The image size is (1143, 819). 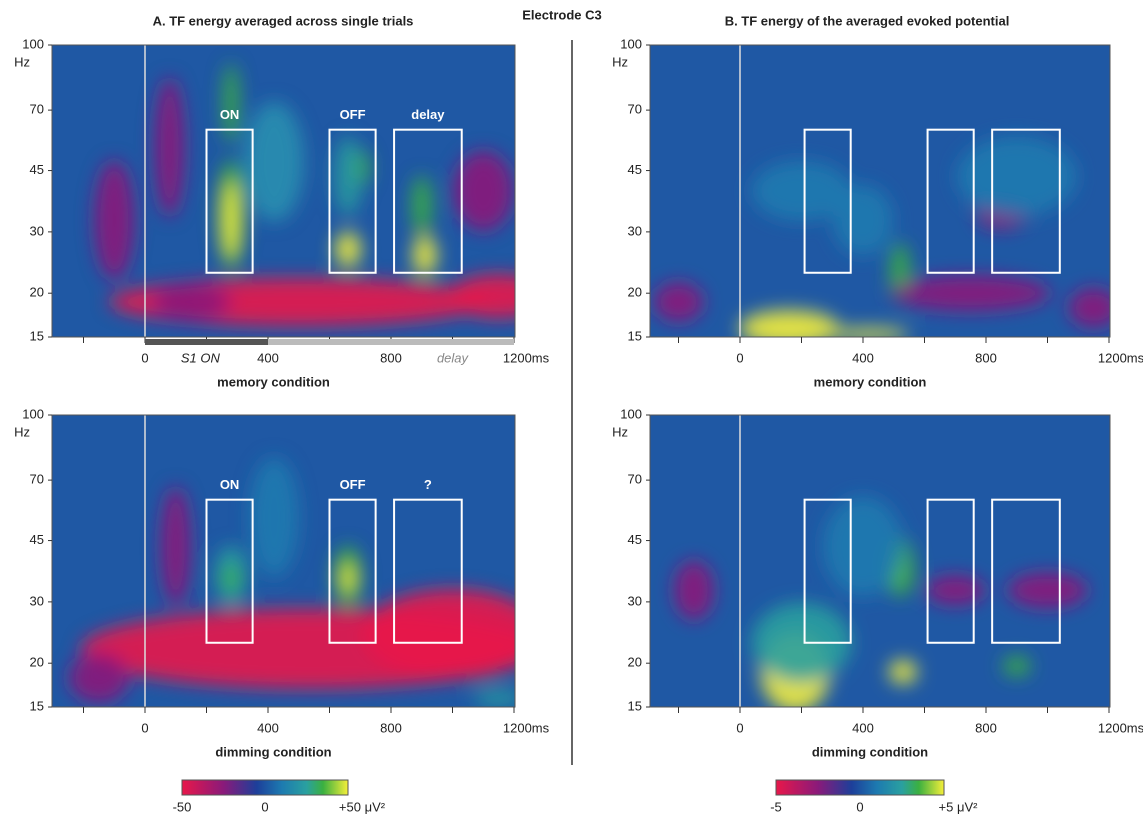 I want to click on timeline-label: S1 ON, so click(x=201, y=357).